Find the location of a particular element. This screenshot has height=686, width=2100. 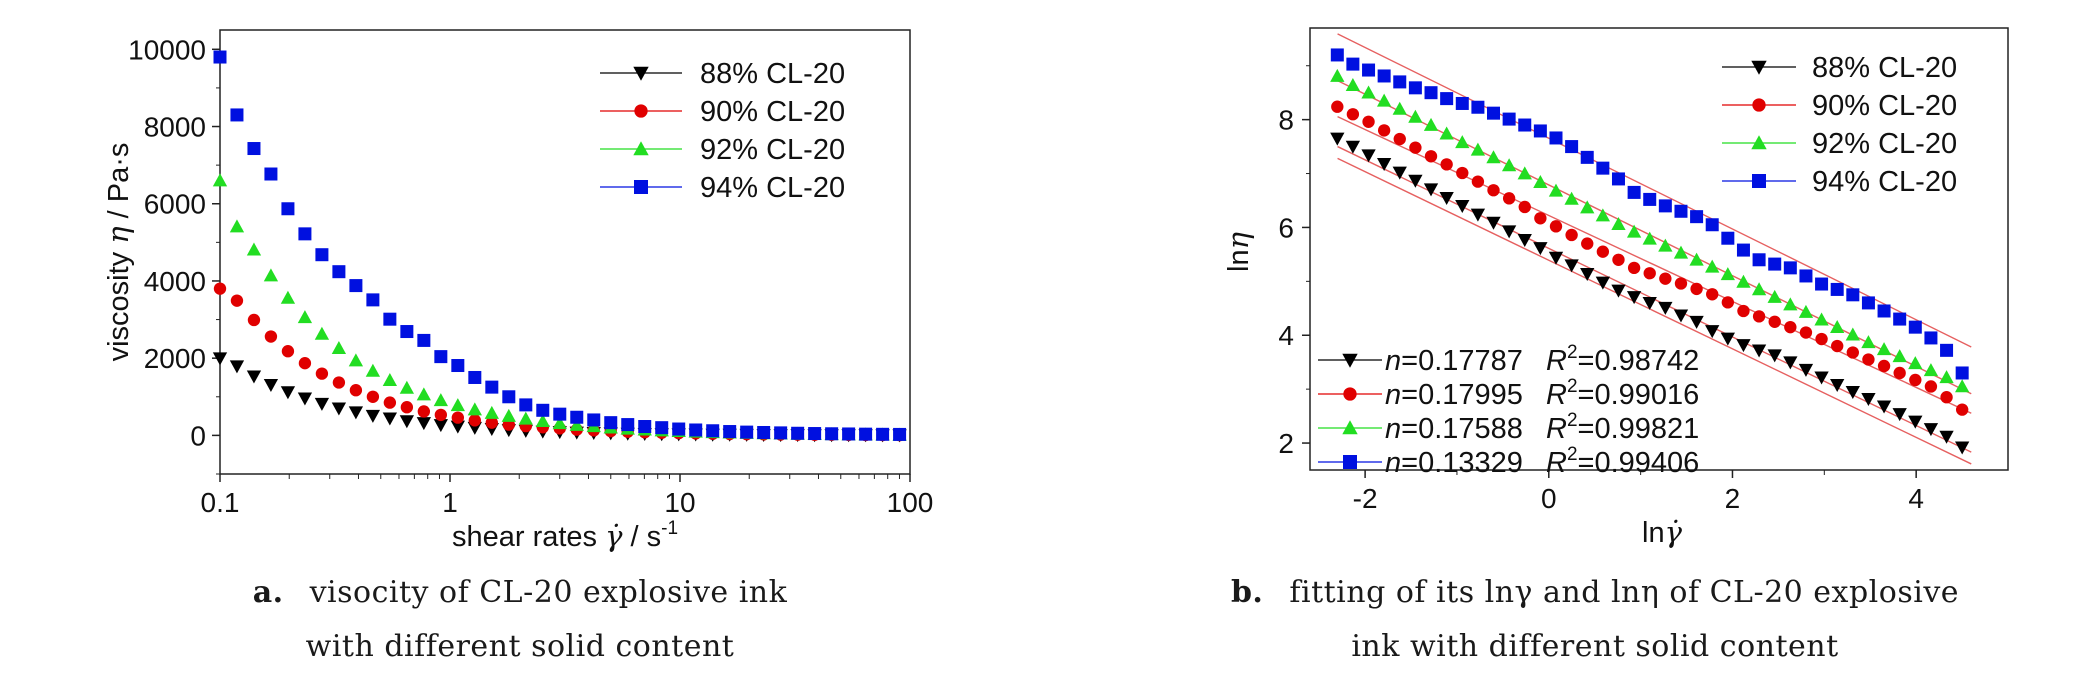

caption-b-line2: ink with different solid content is located at coordinates (1595, 646).